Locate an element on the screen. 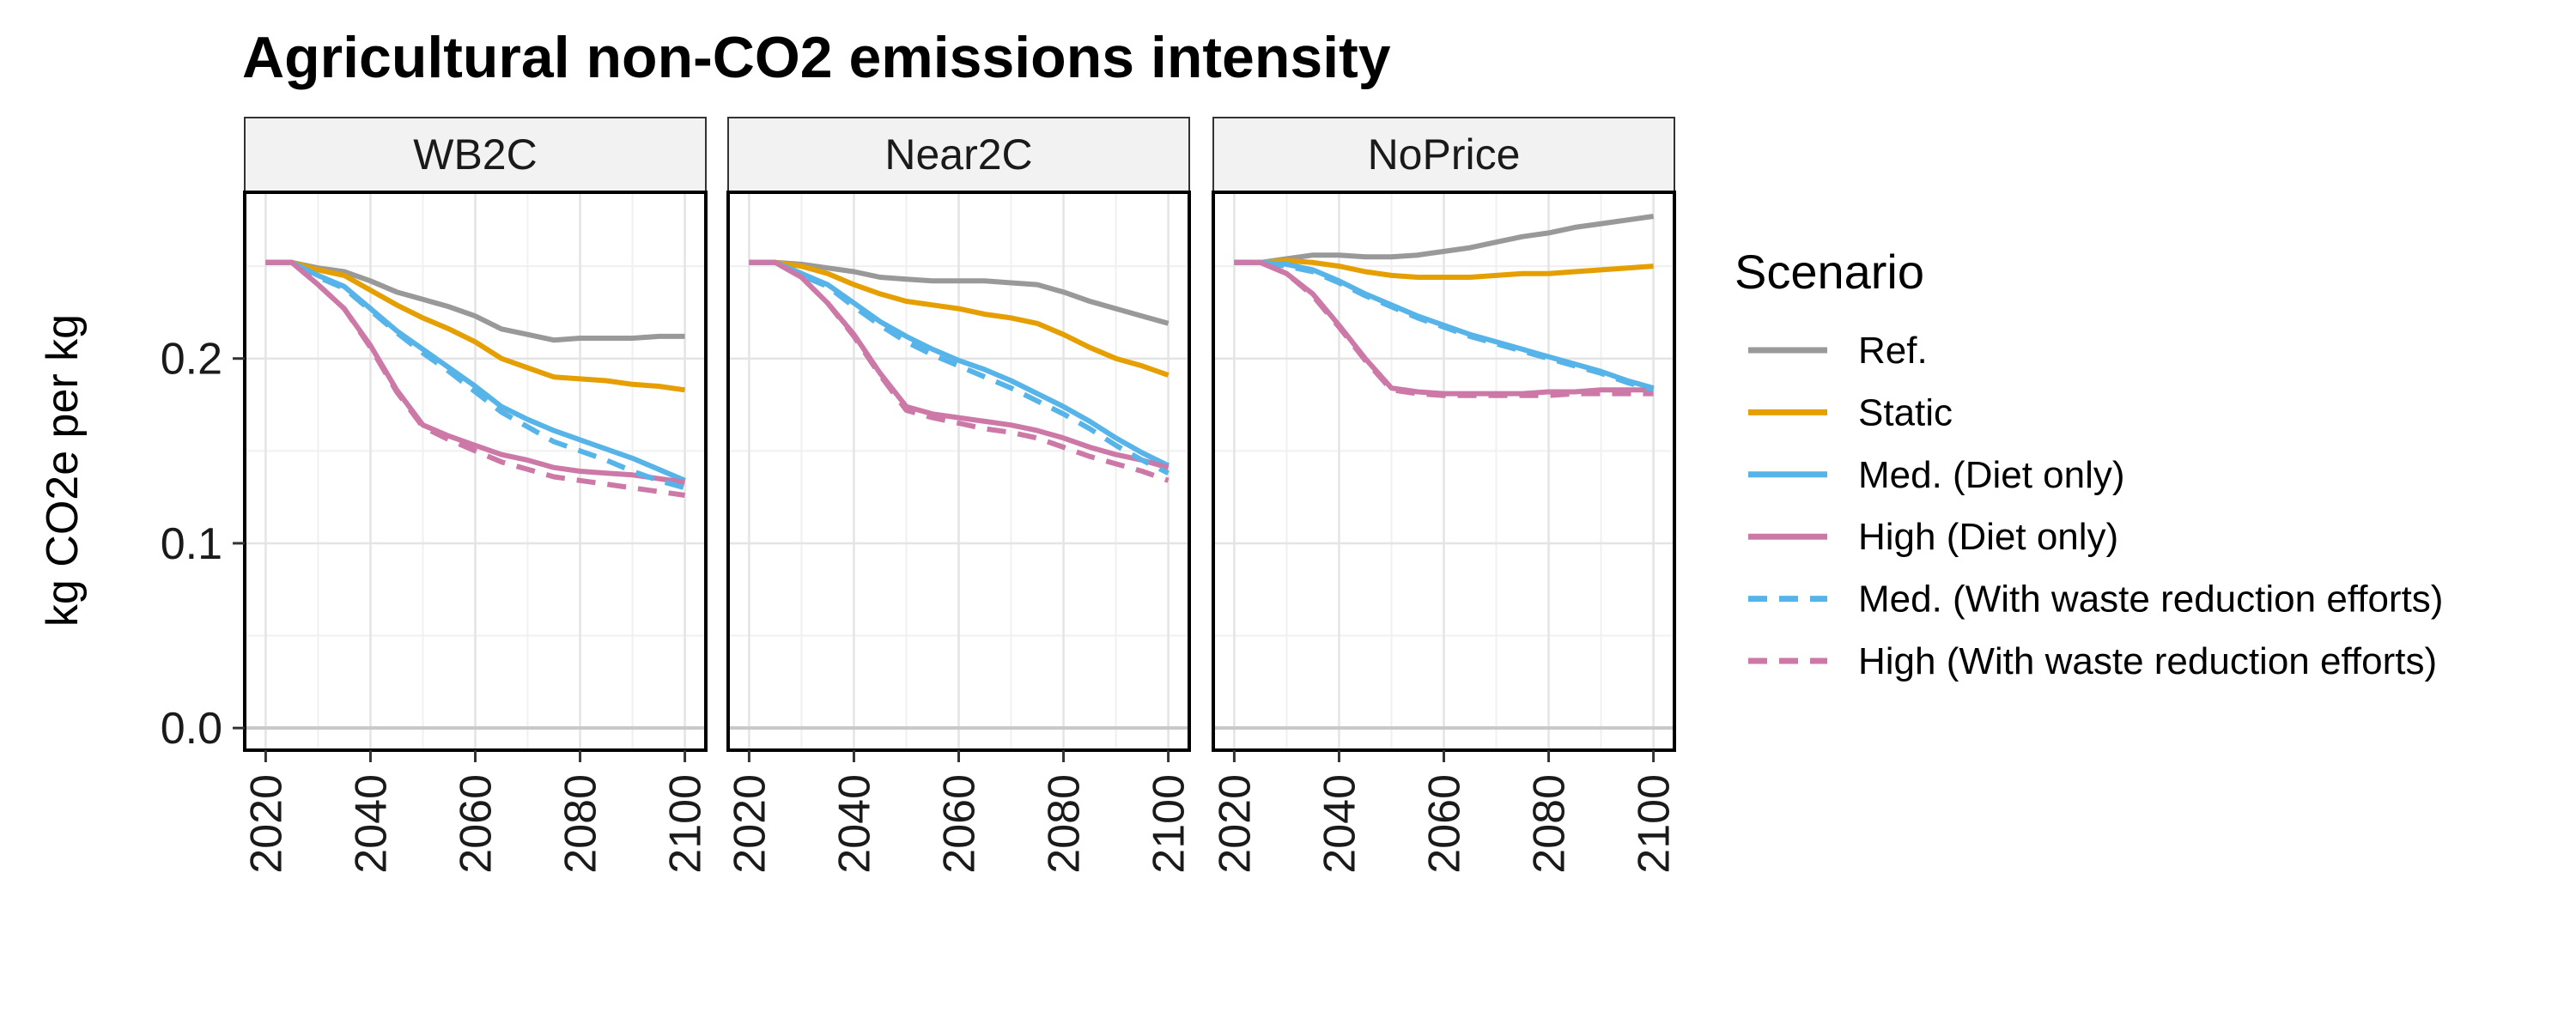  y-tick-label: 0.1 is located at coordinates (191, 544).